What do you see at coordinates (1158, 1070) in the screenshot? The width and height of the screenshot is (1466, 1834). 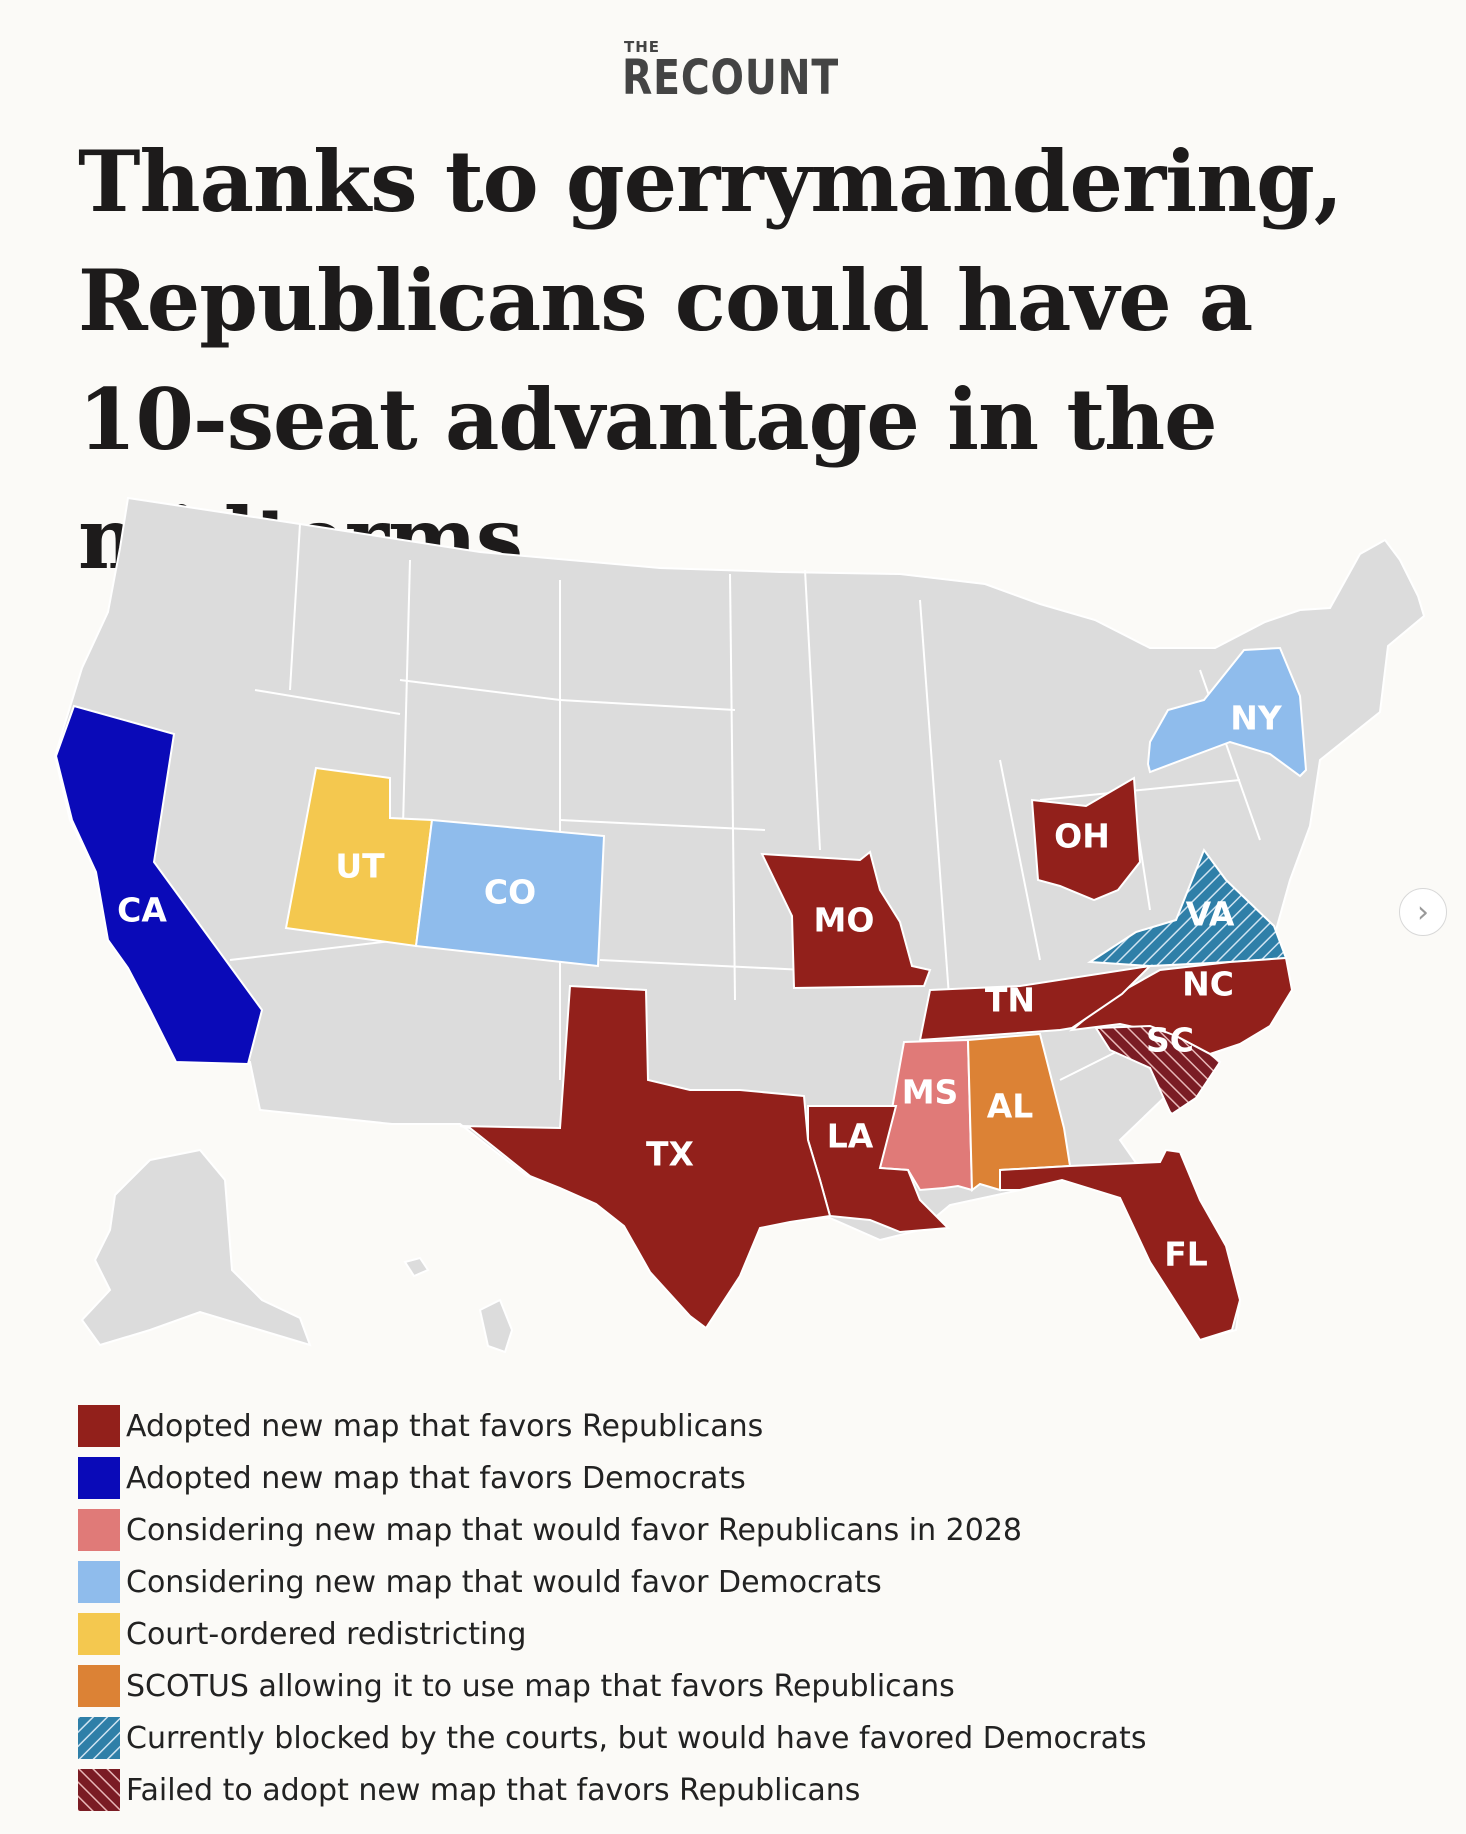 I see `state-sc` at bounding box center [1158, 1070].